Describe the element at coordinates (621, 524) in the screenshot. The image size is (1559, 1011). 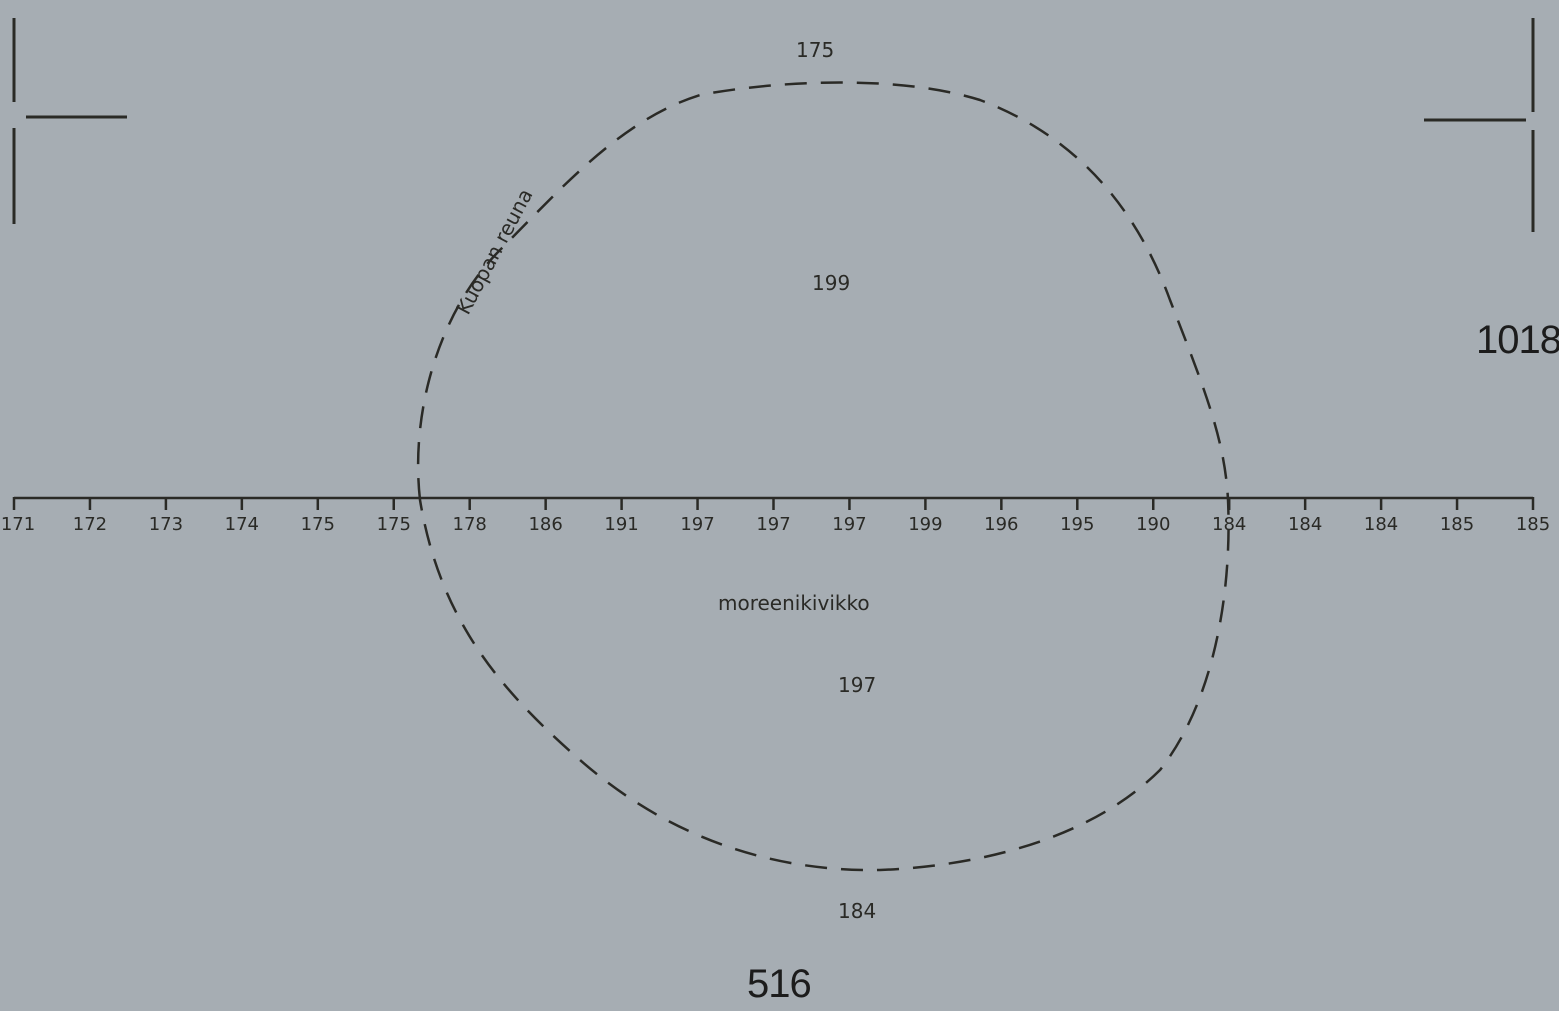
I see `profile-tick-label: 191` at that location.